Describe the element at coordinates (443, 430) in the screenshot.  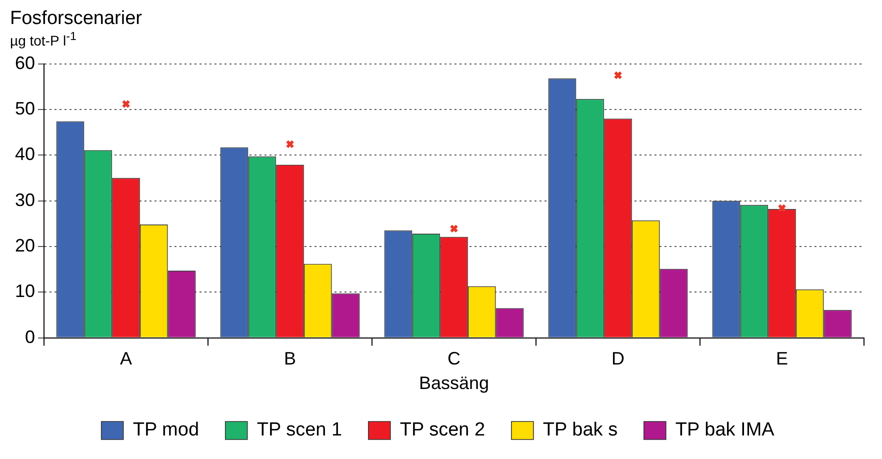
I see `legend-label: TP scen 2` at that location.